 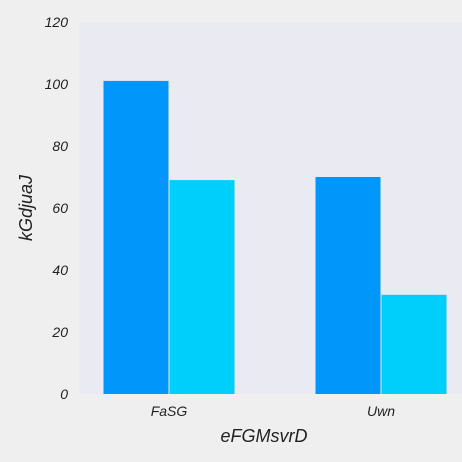 I want to click on x-tick-label: FaSG, so click(x=169, y=411).